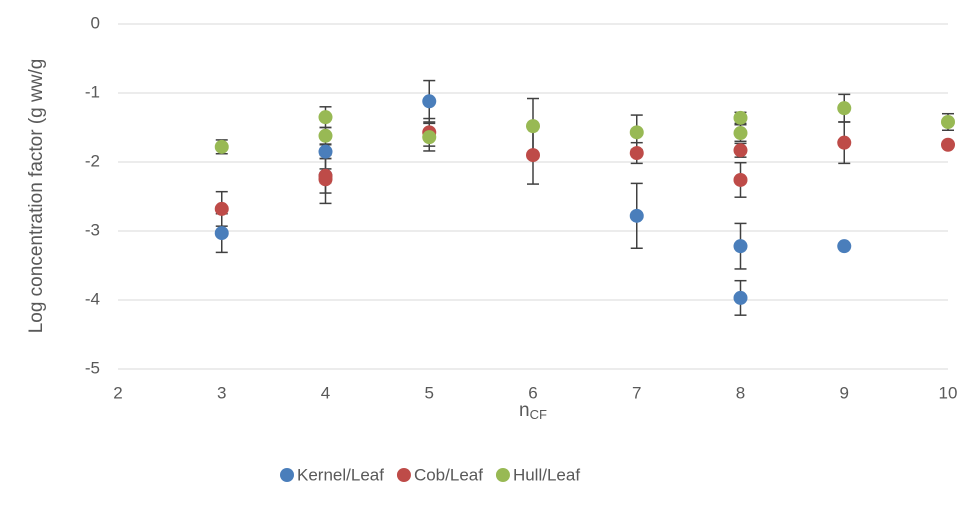 Image resolution: width=966 pixels, height=510 pixels. Describe the element at coordinates (36, 196) in the screenshot. I see `y-axis-label: Log concentration factor (g ww/g` at that location.